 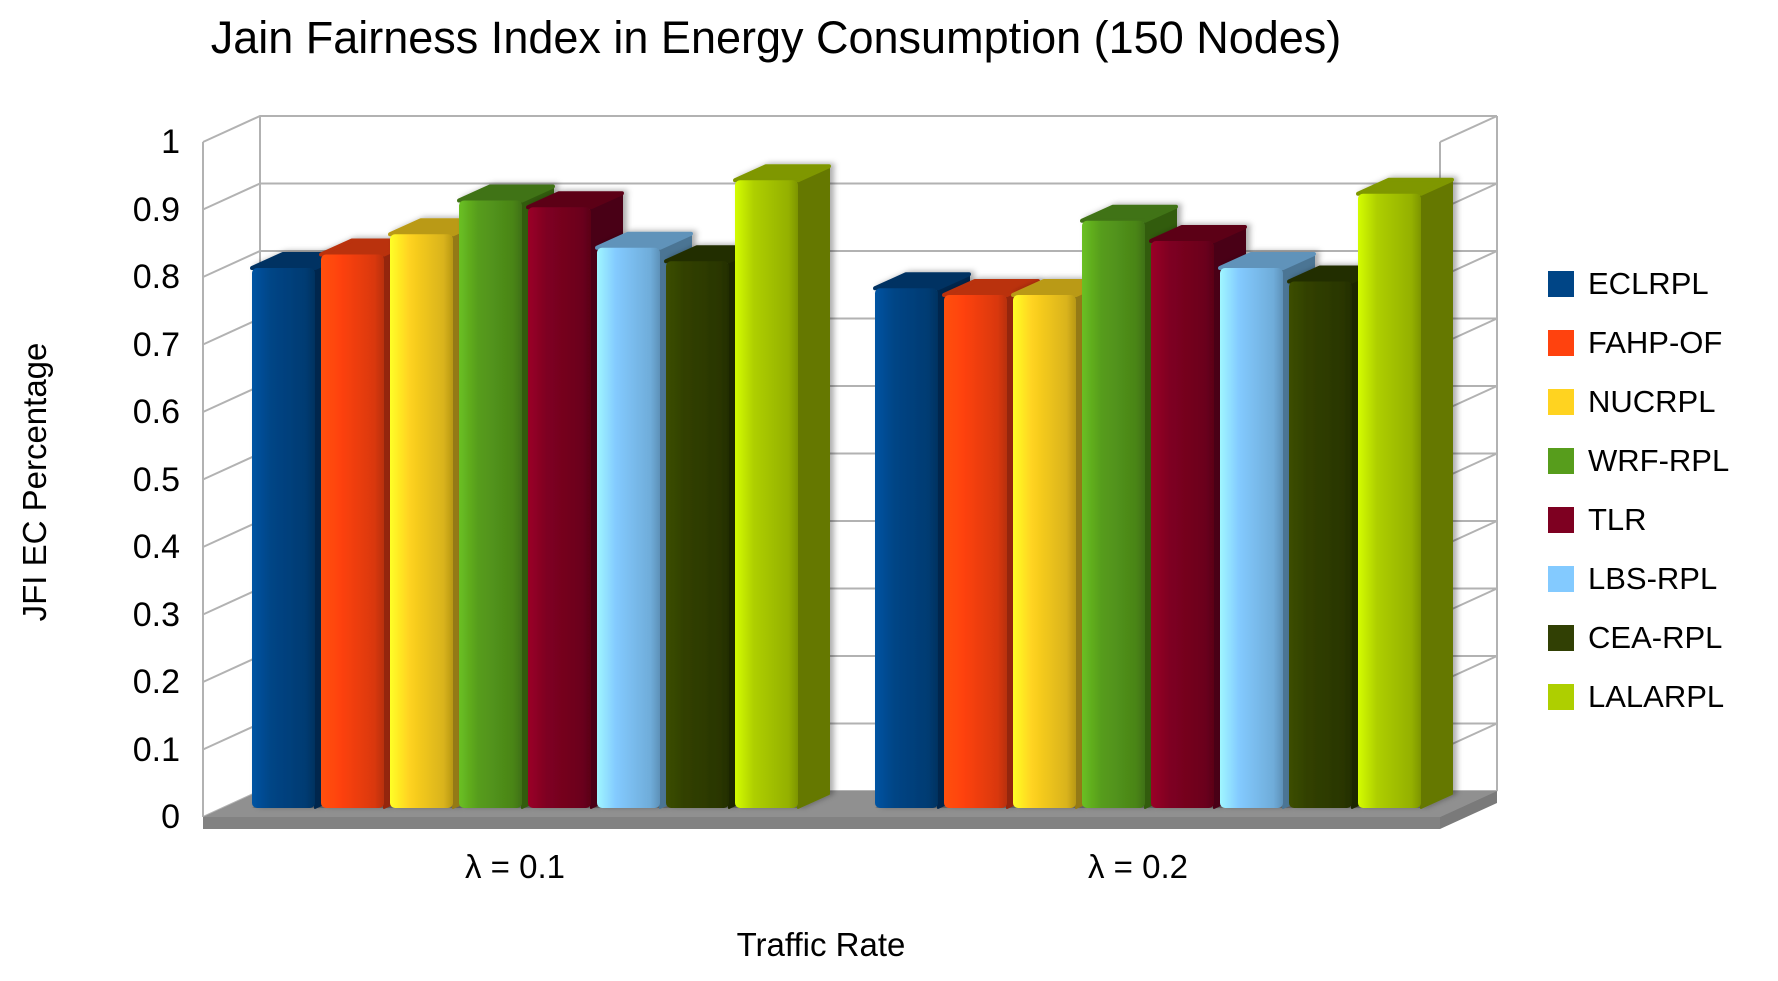 I want to click on gridline-right-wall, so click(x=1468, y=129).